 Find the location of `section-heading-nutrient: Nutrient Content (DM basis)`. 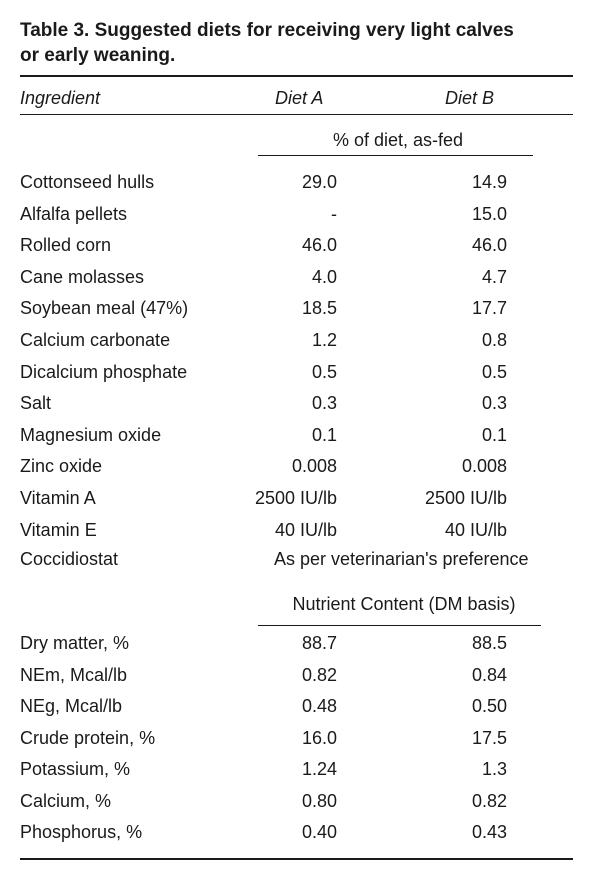

section-heading-nutrient: Nutrient Content (DM basis) is located at coordinates (404, 604).